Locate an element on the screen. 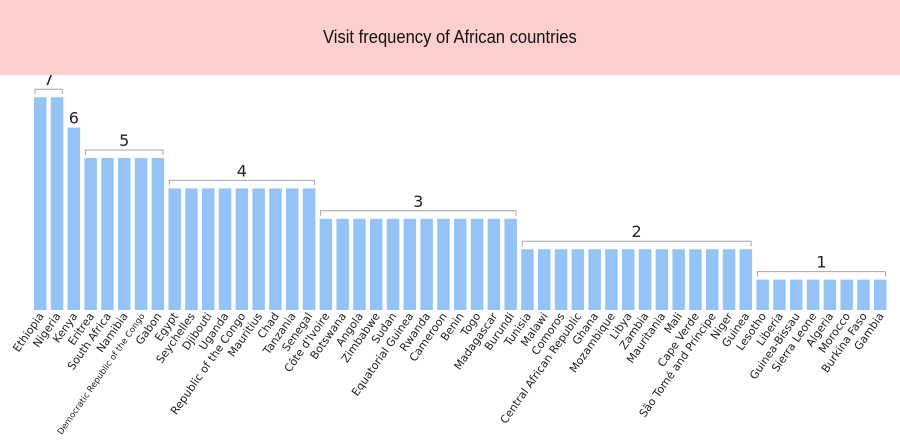  group-value-label: 4 is located at coordinates (242, 170).